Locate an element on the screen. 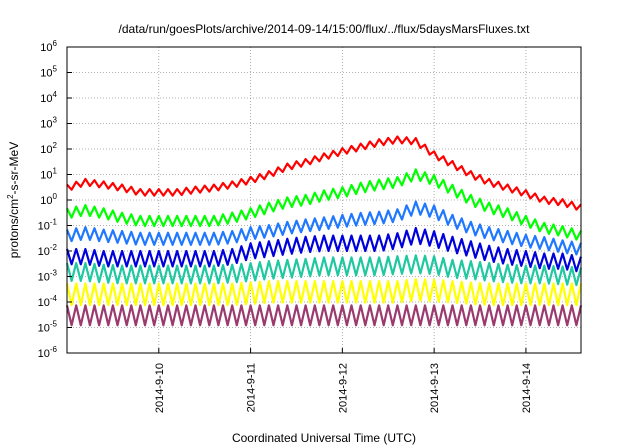 The image size is (640, 448). y-tick-label: 10⁵ is located at coordinates (48, 72).